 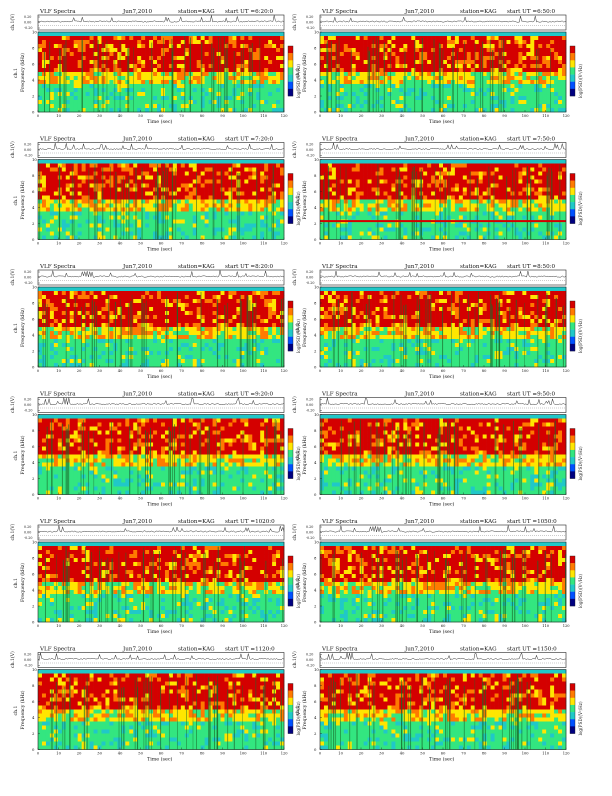 I want to click on colorbar-segment, so click(x=572, y=78).